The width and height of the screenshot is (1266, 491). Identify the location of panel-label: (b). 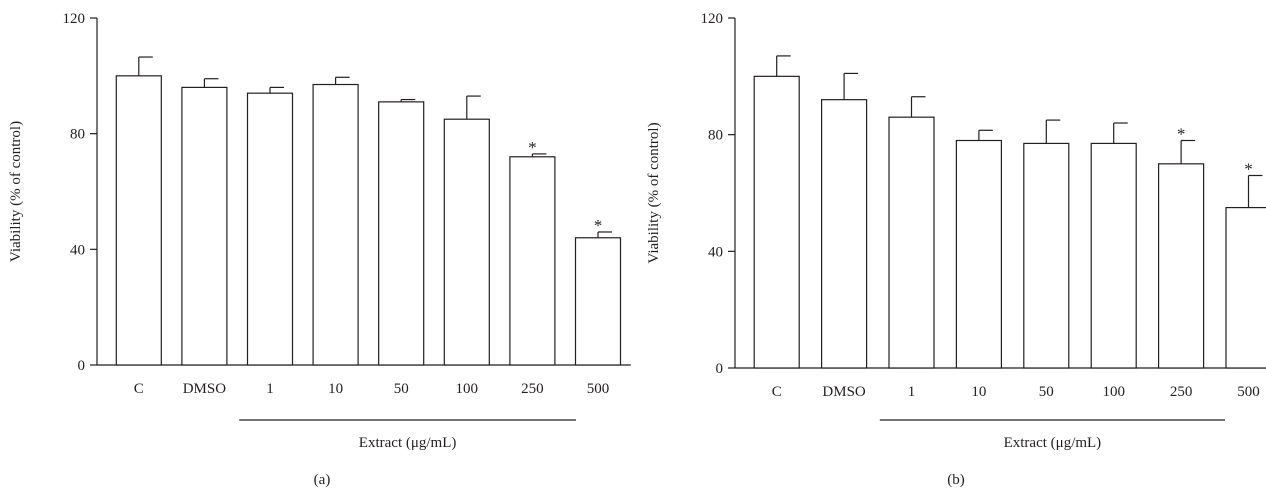
(956, 480).